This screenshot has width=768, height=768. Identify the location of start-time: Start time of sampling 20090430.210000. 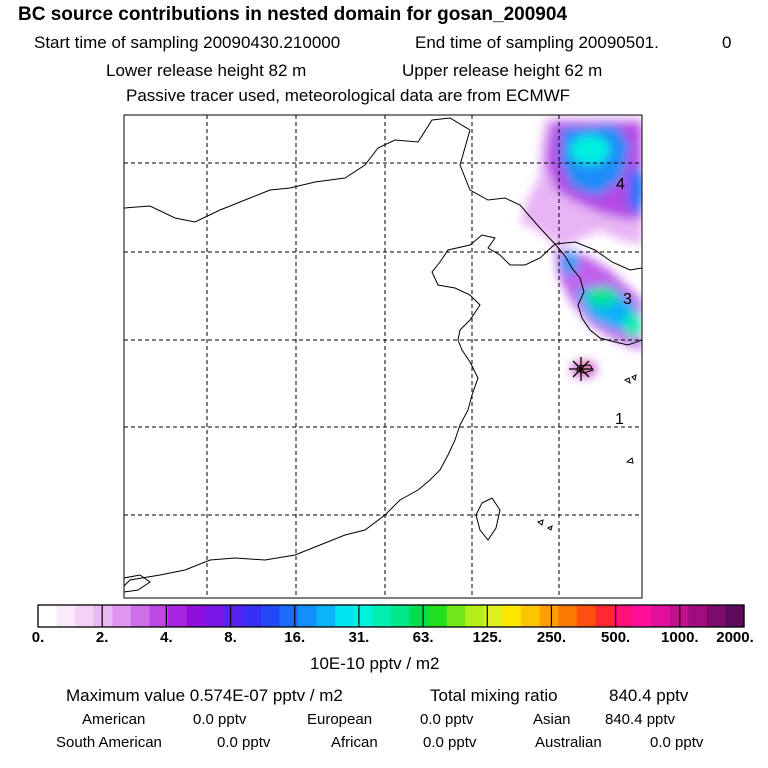
(187, 42).